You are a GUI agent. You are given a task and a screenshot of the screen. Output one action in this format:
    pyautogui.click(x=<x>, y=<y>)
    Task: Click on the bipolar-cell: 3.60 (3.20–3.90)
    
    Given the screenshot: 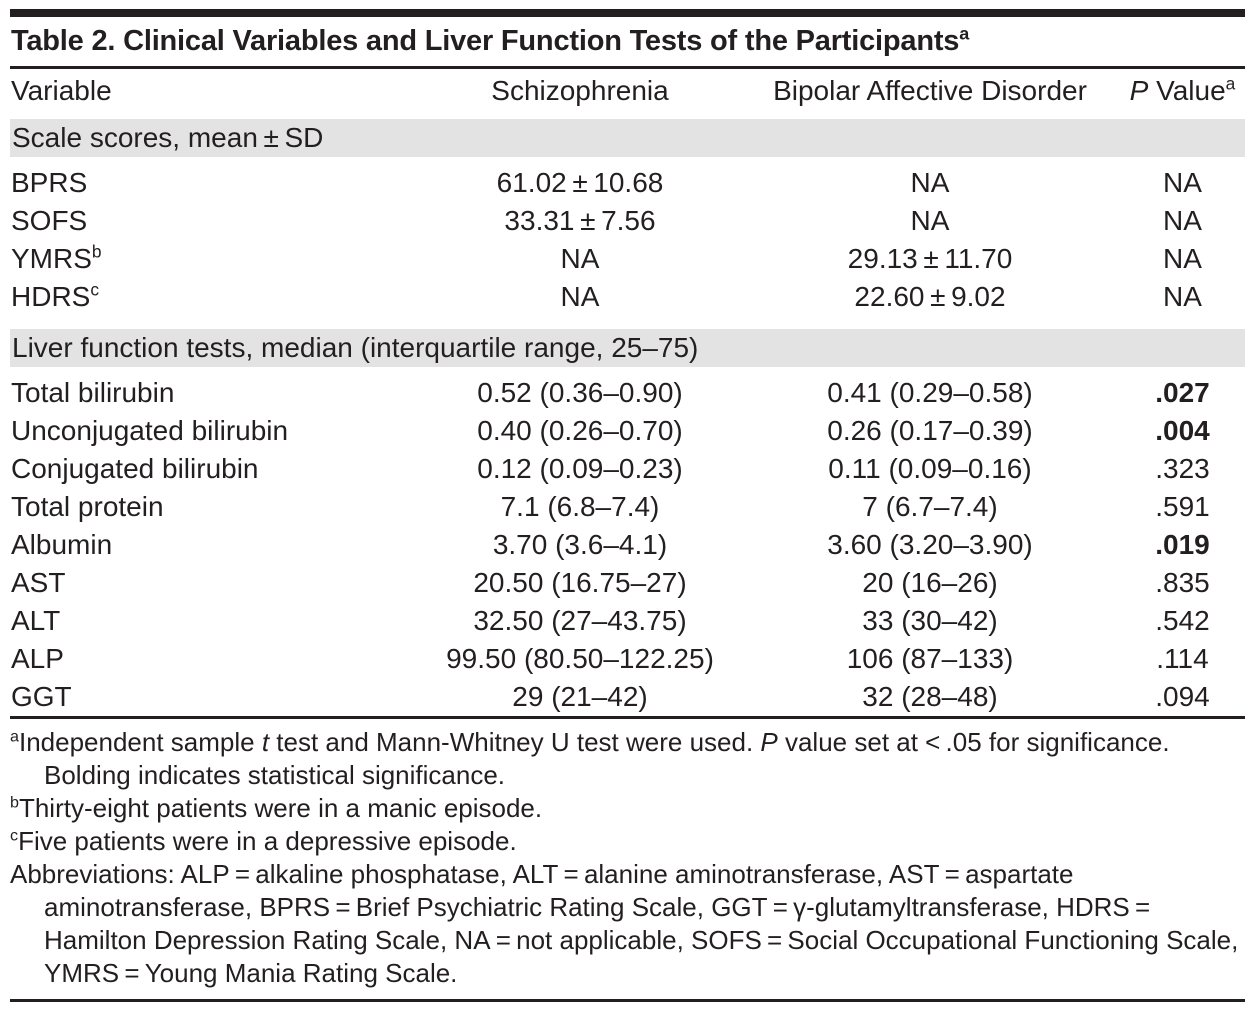 What is the action you would take?
    pyautogui.click(x=930, y=544)
    